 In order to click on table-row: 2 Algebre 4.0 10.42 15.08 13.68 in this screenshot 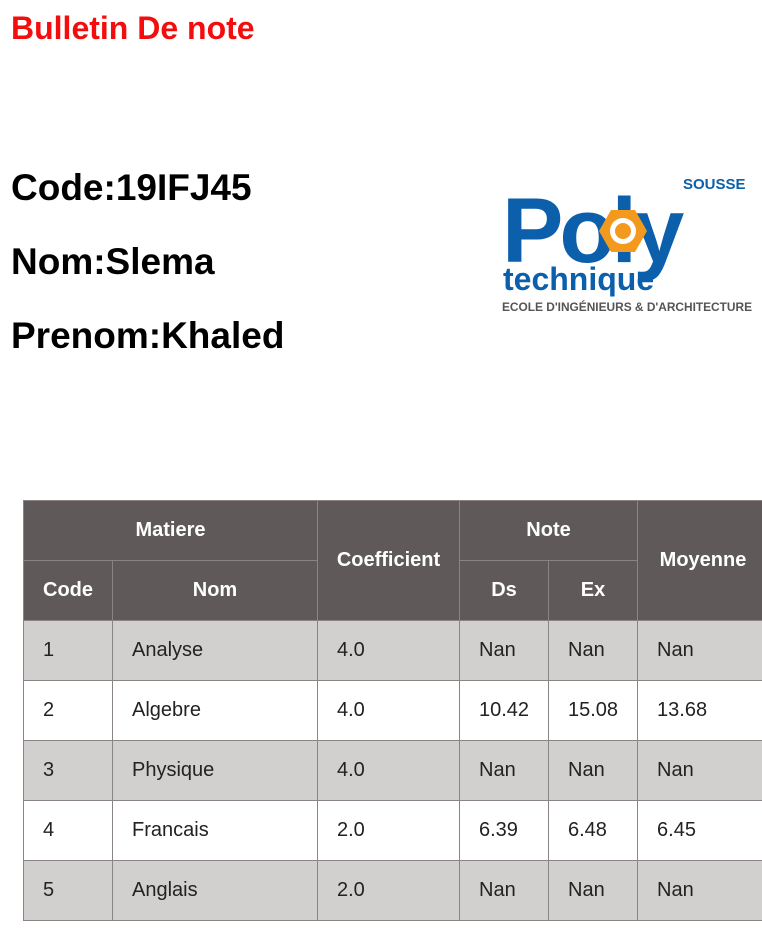, I will do `click(392, 710)`.